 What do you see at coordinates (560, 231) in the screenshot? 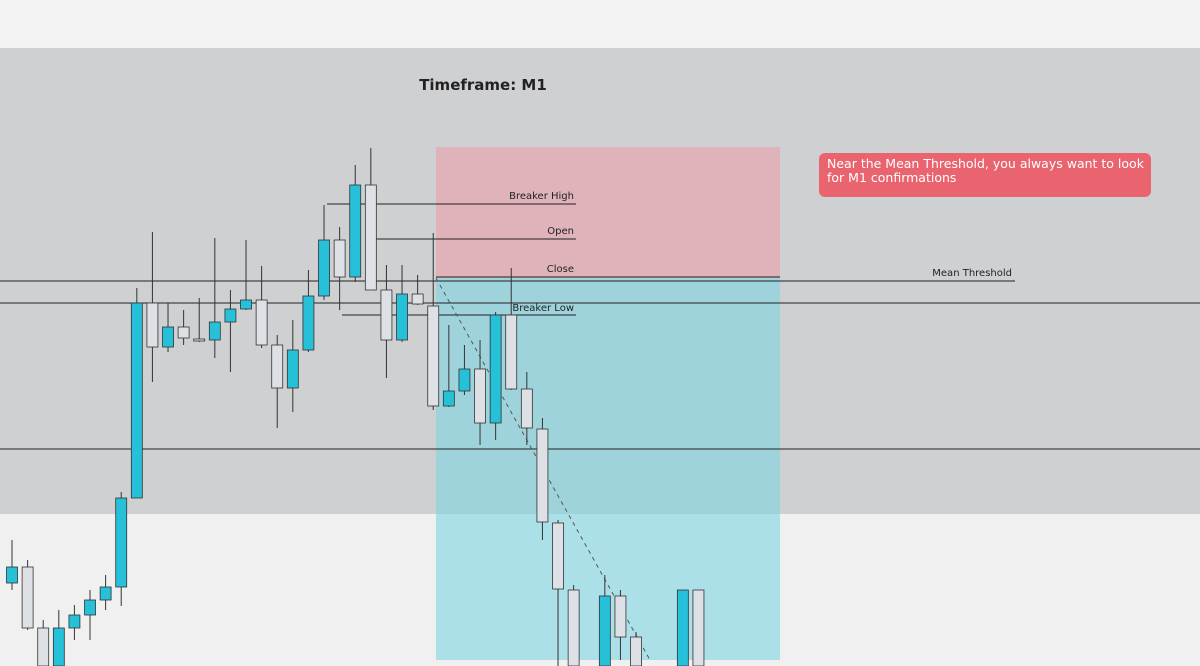
I see `annotation: Open` at bounding box center [560, 231].